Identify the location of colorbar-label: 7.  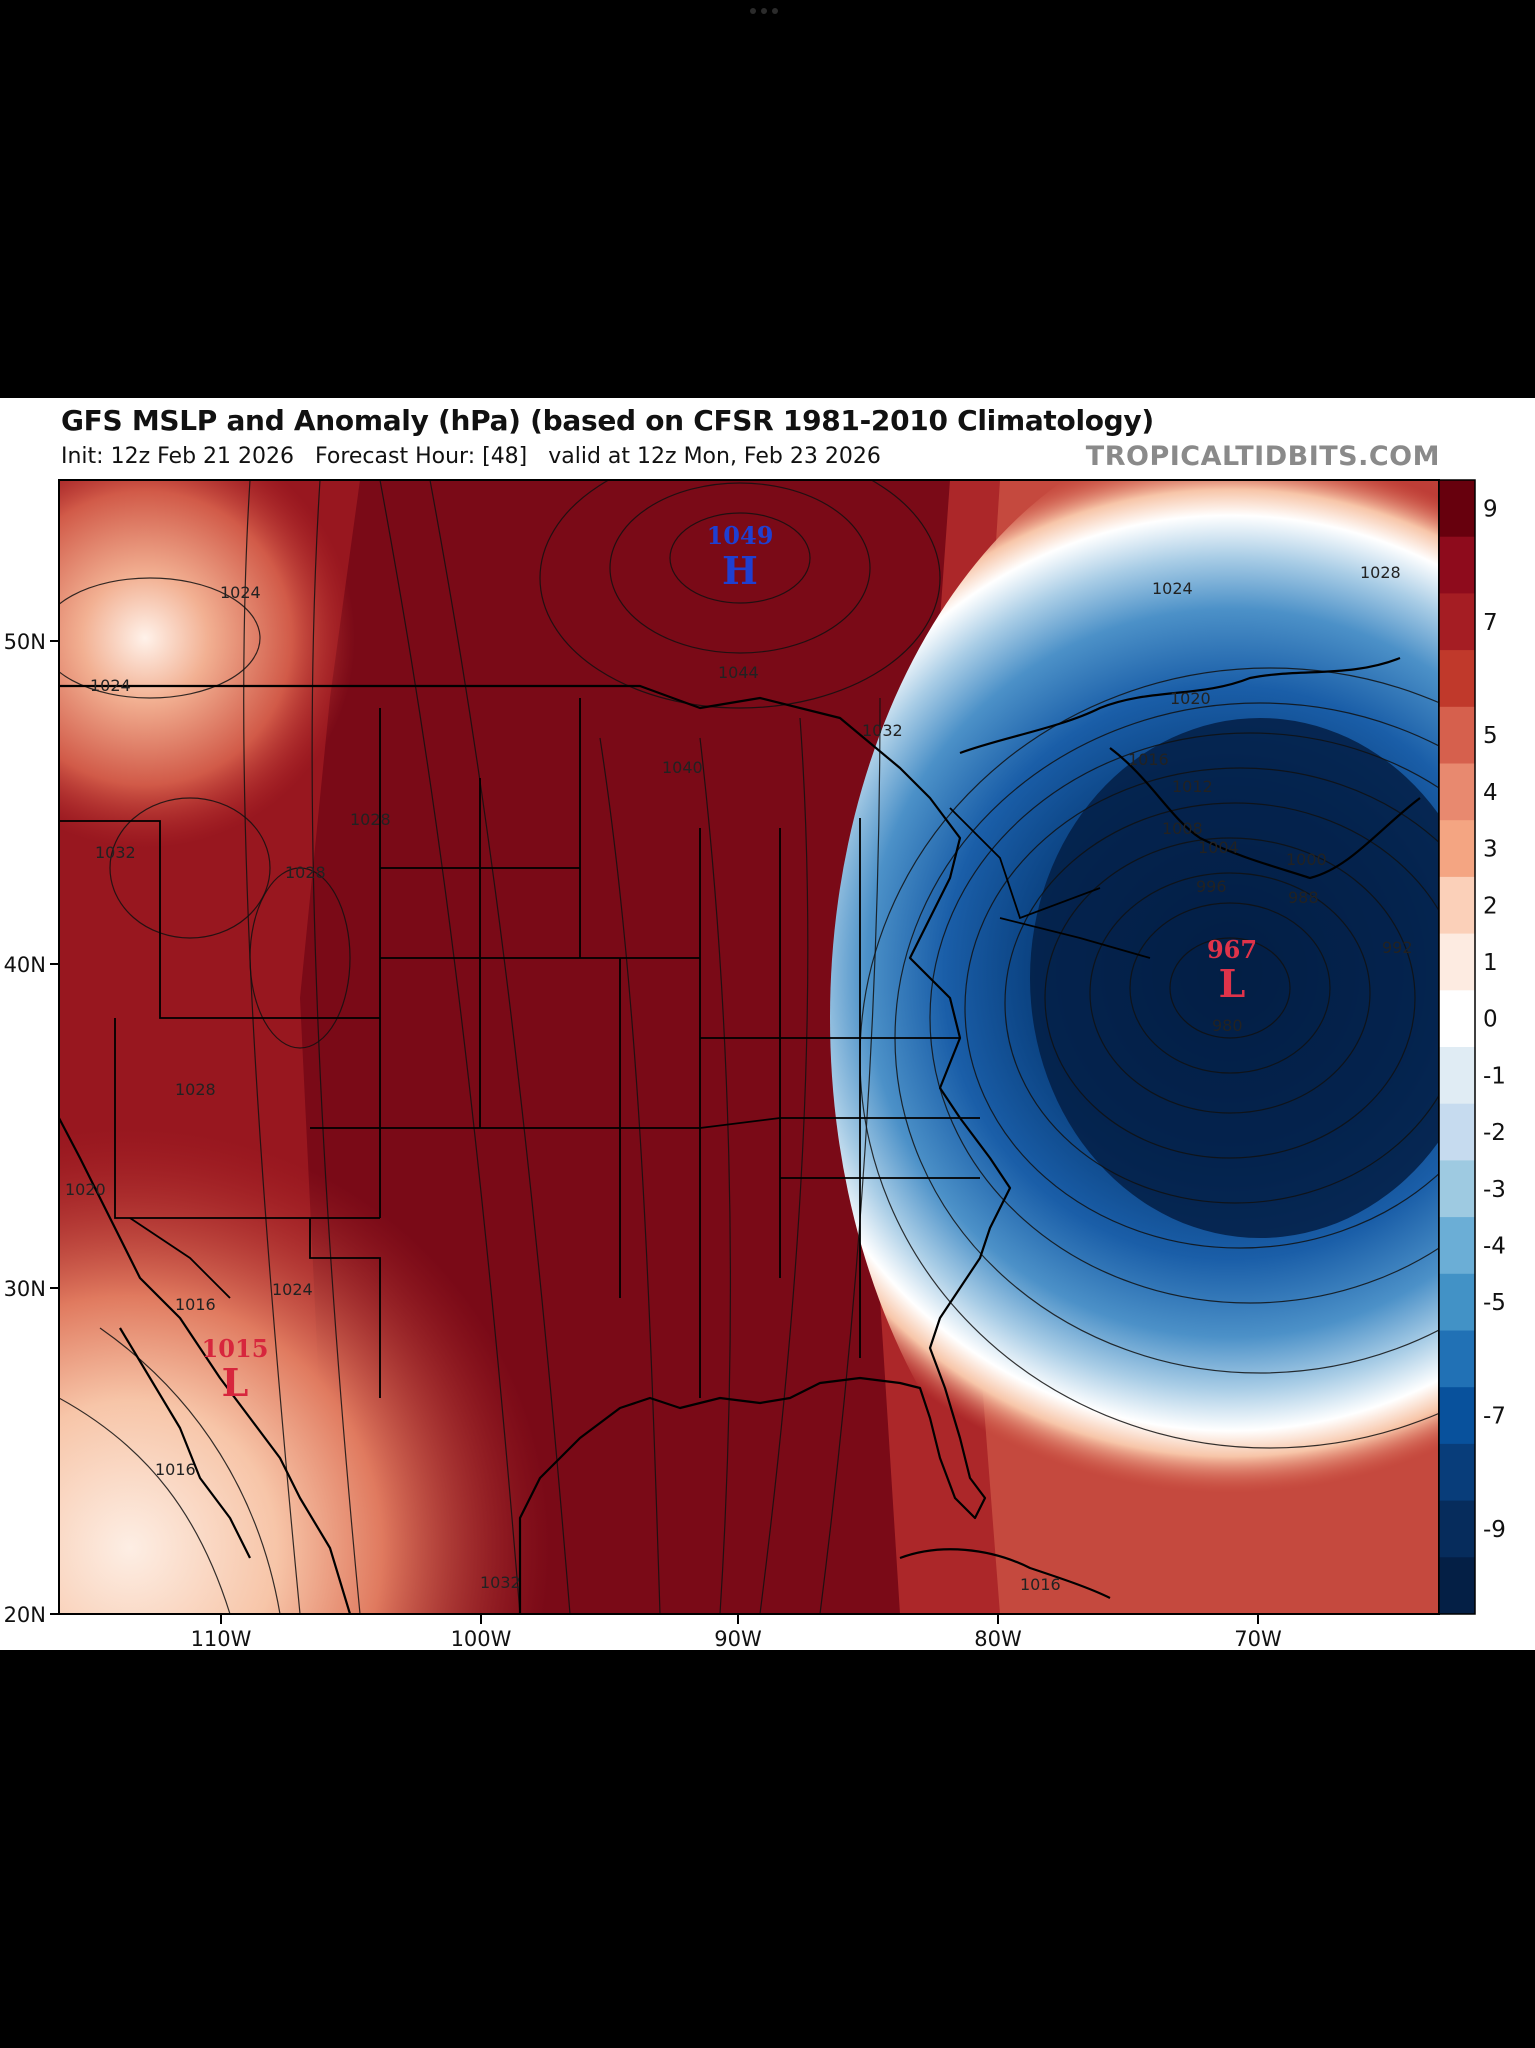
(1490, 623).